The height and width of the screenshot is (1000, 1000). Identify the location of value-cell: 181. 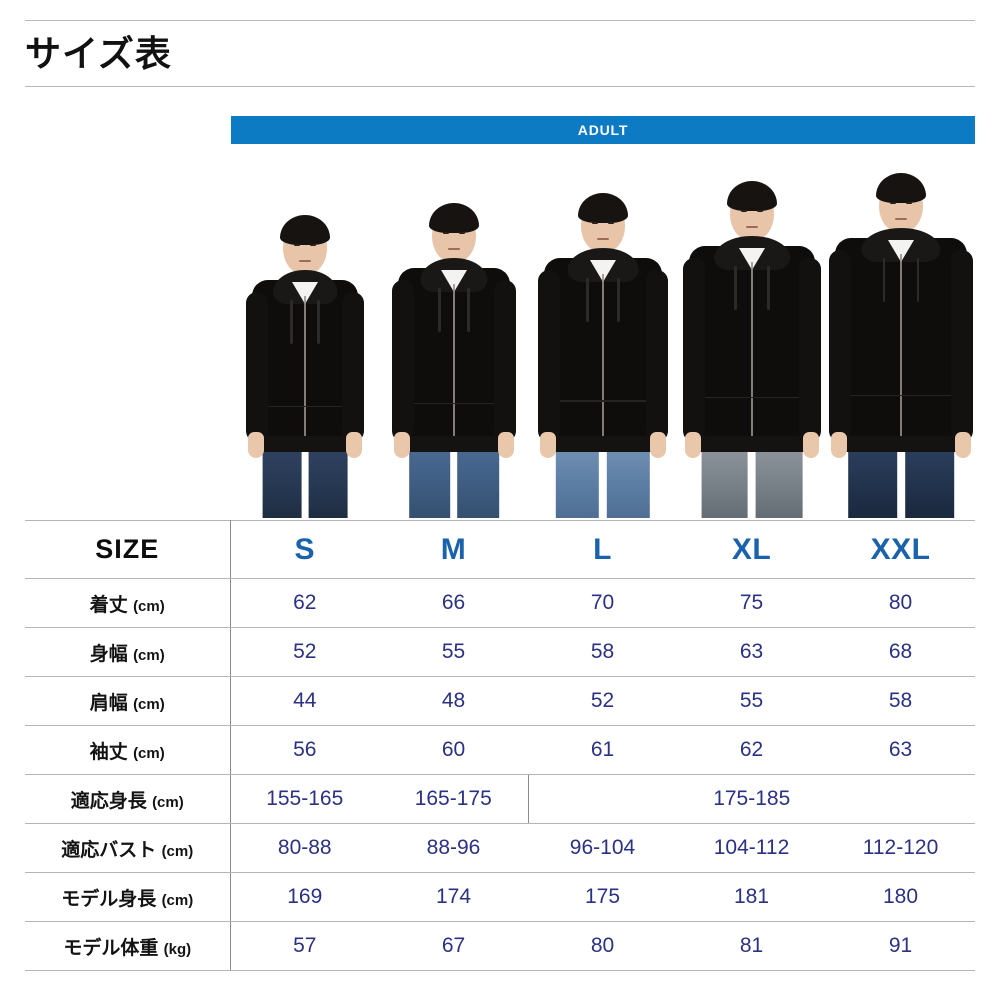
(751, 897).